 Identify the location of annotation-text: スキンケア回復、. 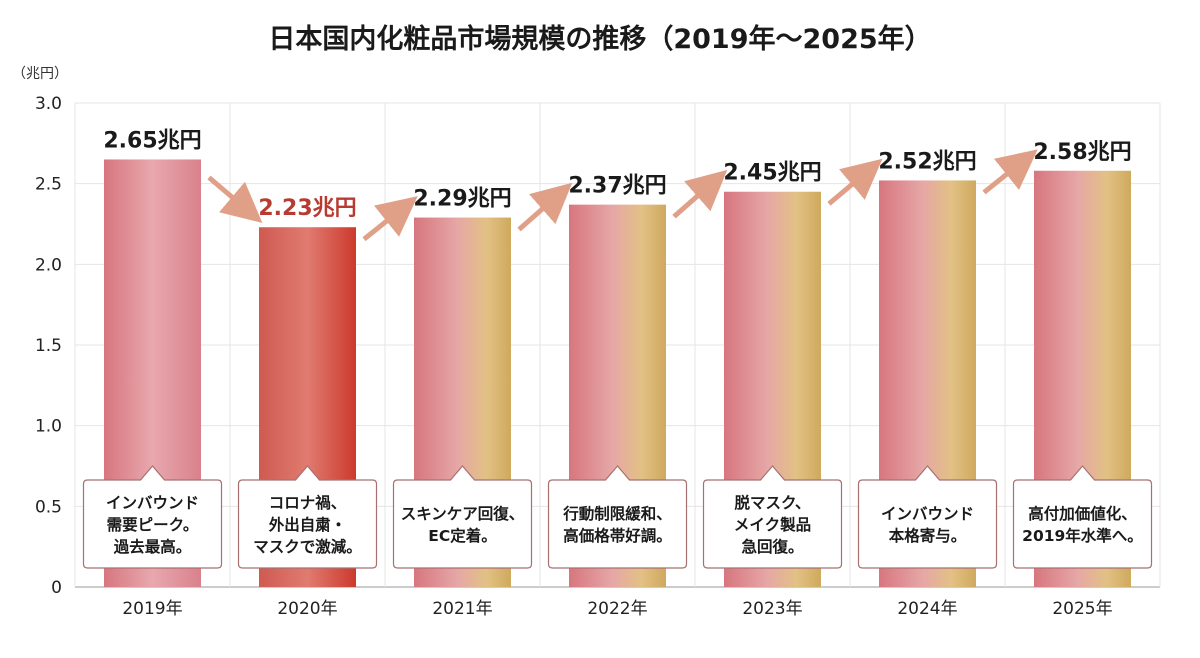
(463, 513).